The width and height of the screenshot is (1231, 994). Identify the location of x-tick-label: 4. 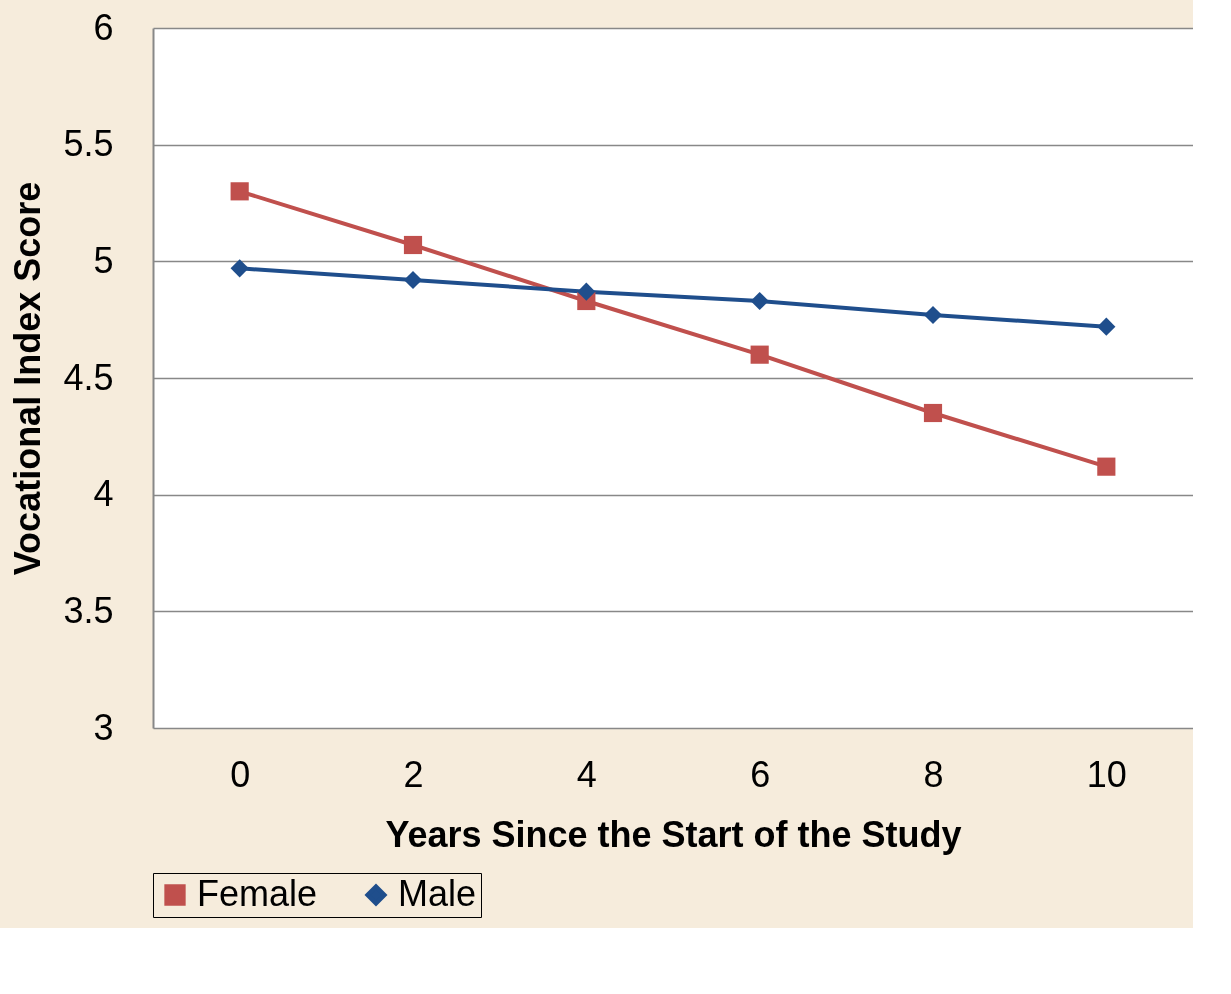
(586, 774).